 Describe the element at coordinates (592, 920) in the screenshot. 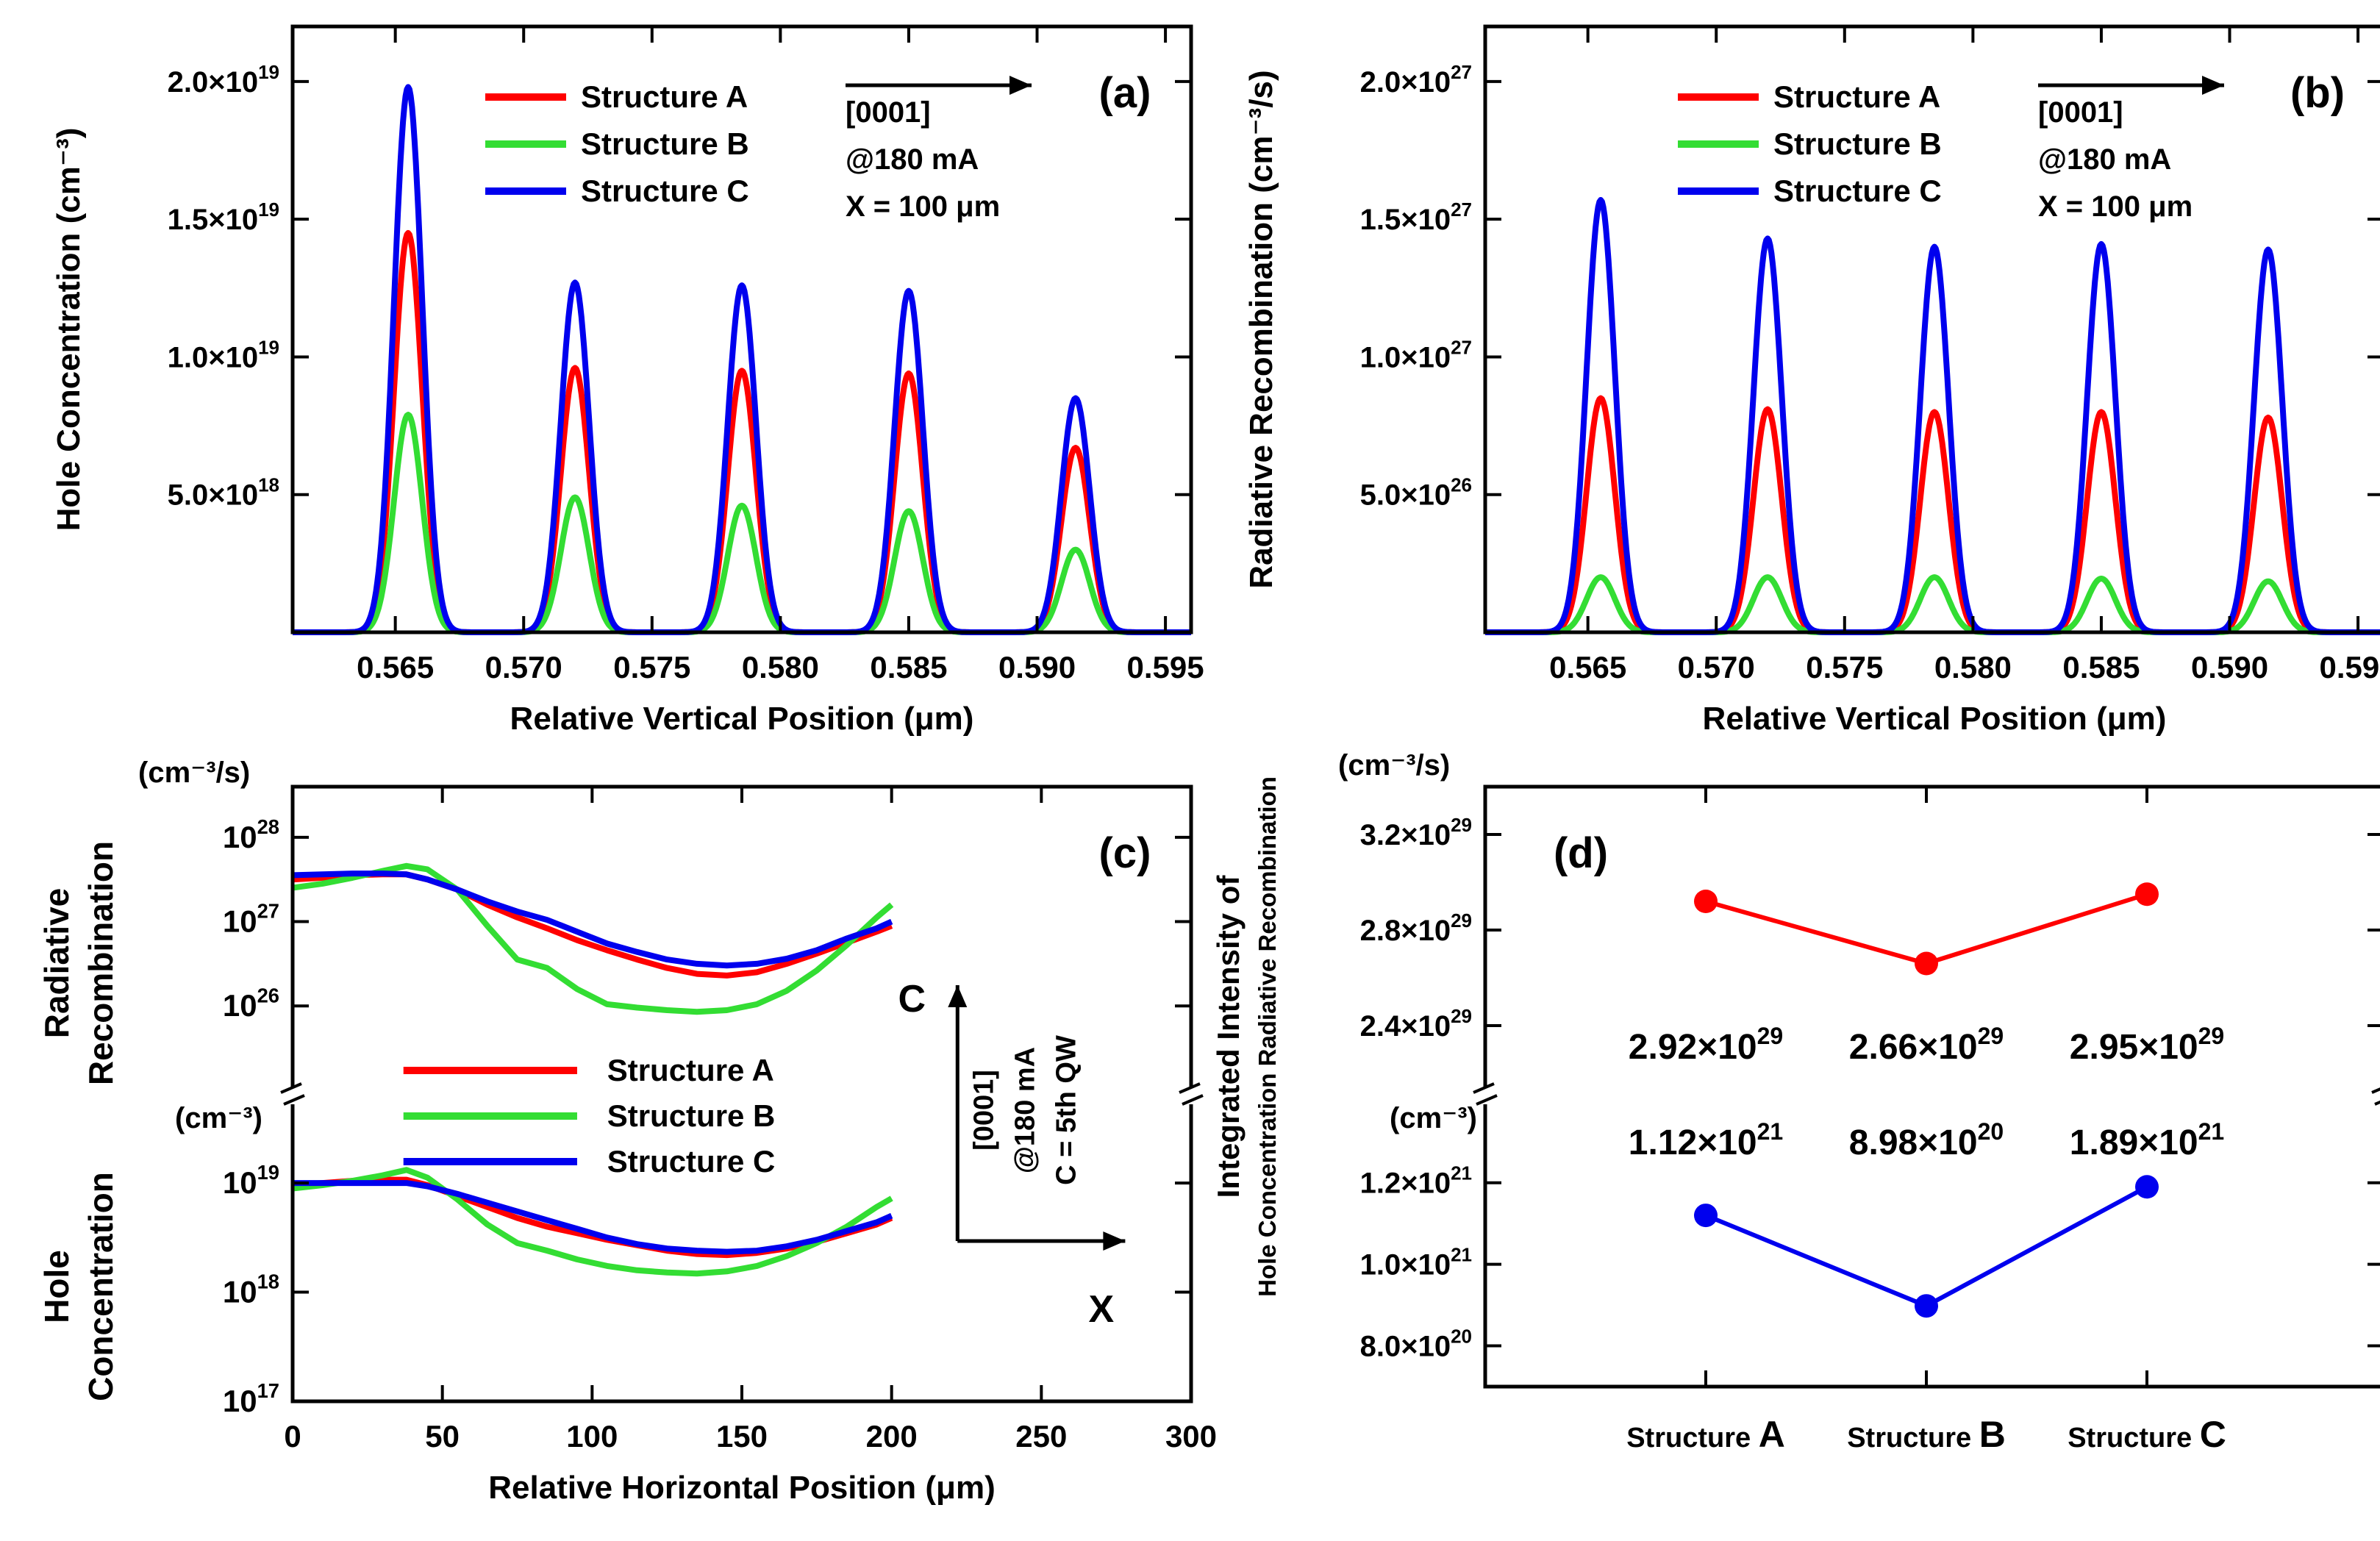

I see `panel-c-rad-series-structure-c` at that location.